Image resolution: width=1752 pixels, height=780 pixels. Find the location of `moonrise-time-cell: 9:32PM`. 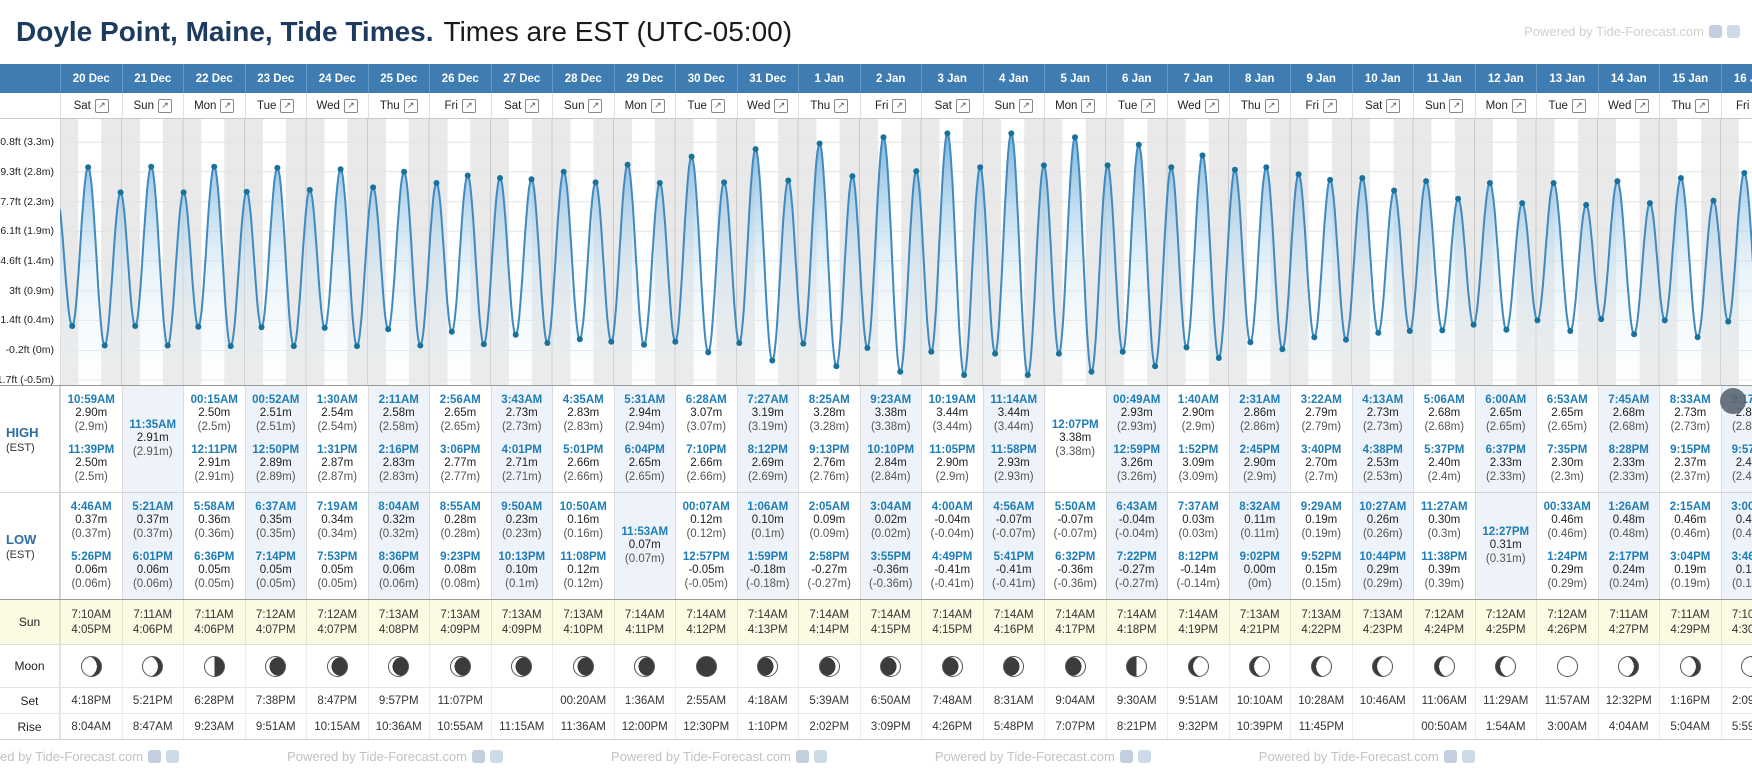

moonrise-time-cell: 9:32PM is located at coordinates (1198, 726).